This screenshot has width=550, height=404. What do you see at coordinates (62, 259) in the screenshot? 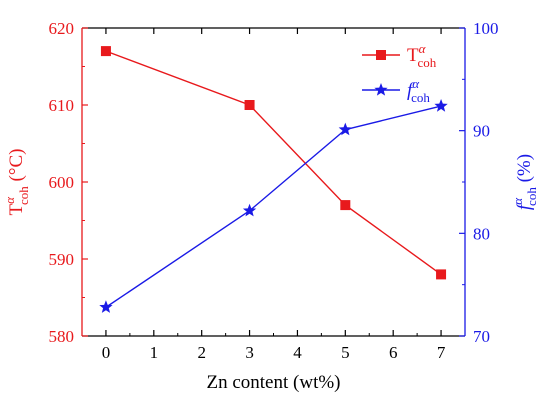
I see `left-y-tick-label: 590` at bounding box center [62, 259].